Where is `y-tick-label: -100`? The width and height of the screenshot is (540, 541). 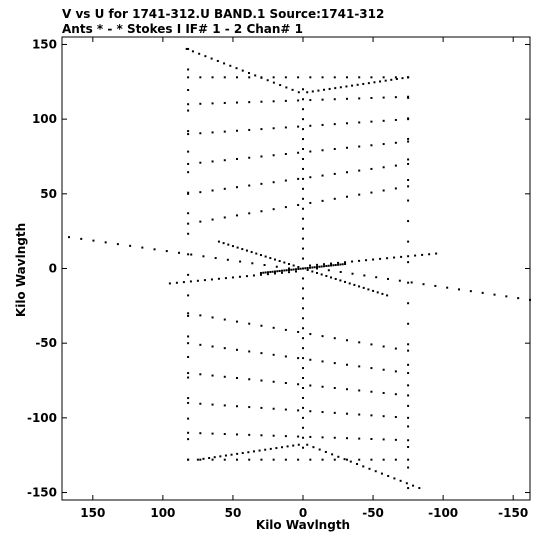 y-tick-label: -100 is located at coordinates (42, 418).